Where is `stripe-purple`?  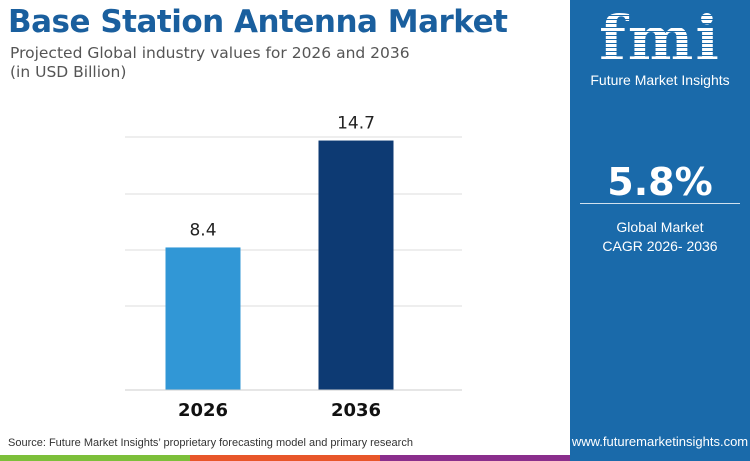
stripe-purple is located at coordinates (475, 458).